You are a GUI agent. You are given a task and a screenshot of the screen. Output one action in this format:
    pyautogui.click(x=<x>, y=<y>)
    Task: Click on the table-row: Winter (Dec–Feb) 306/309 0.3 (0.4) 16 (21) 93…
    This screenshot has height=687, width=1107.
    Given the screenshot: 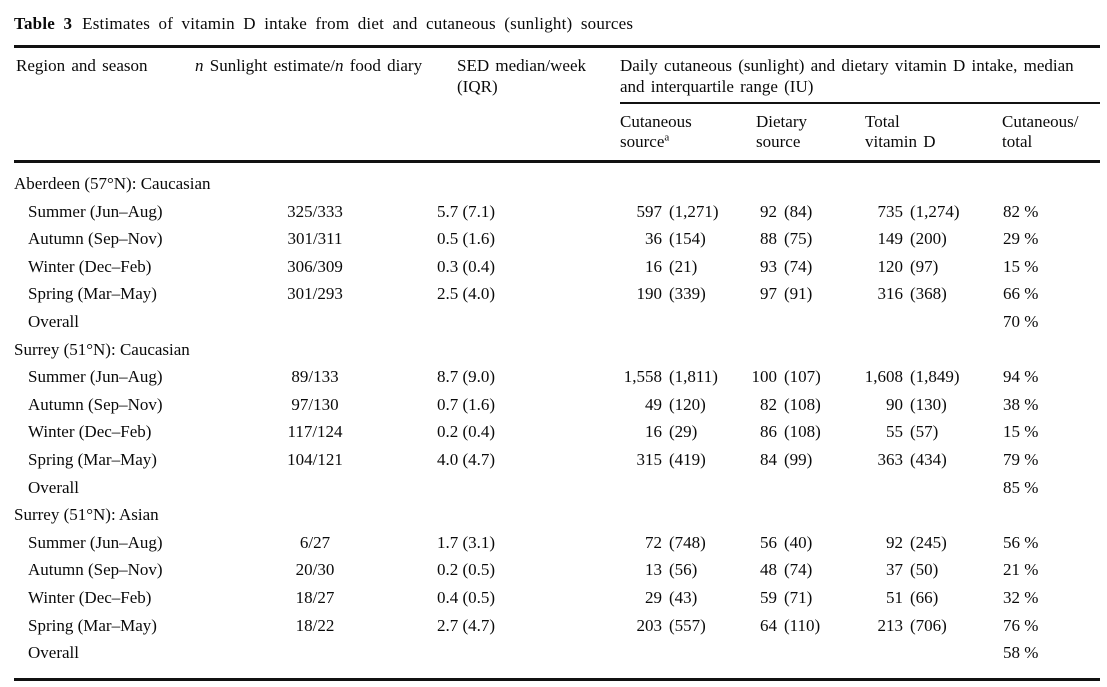 What is the action you would take?
    pyautogui.click(x=553, y=267)
    